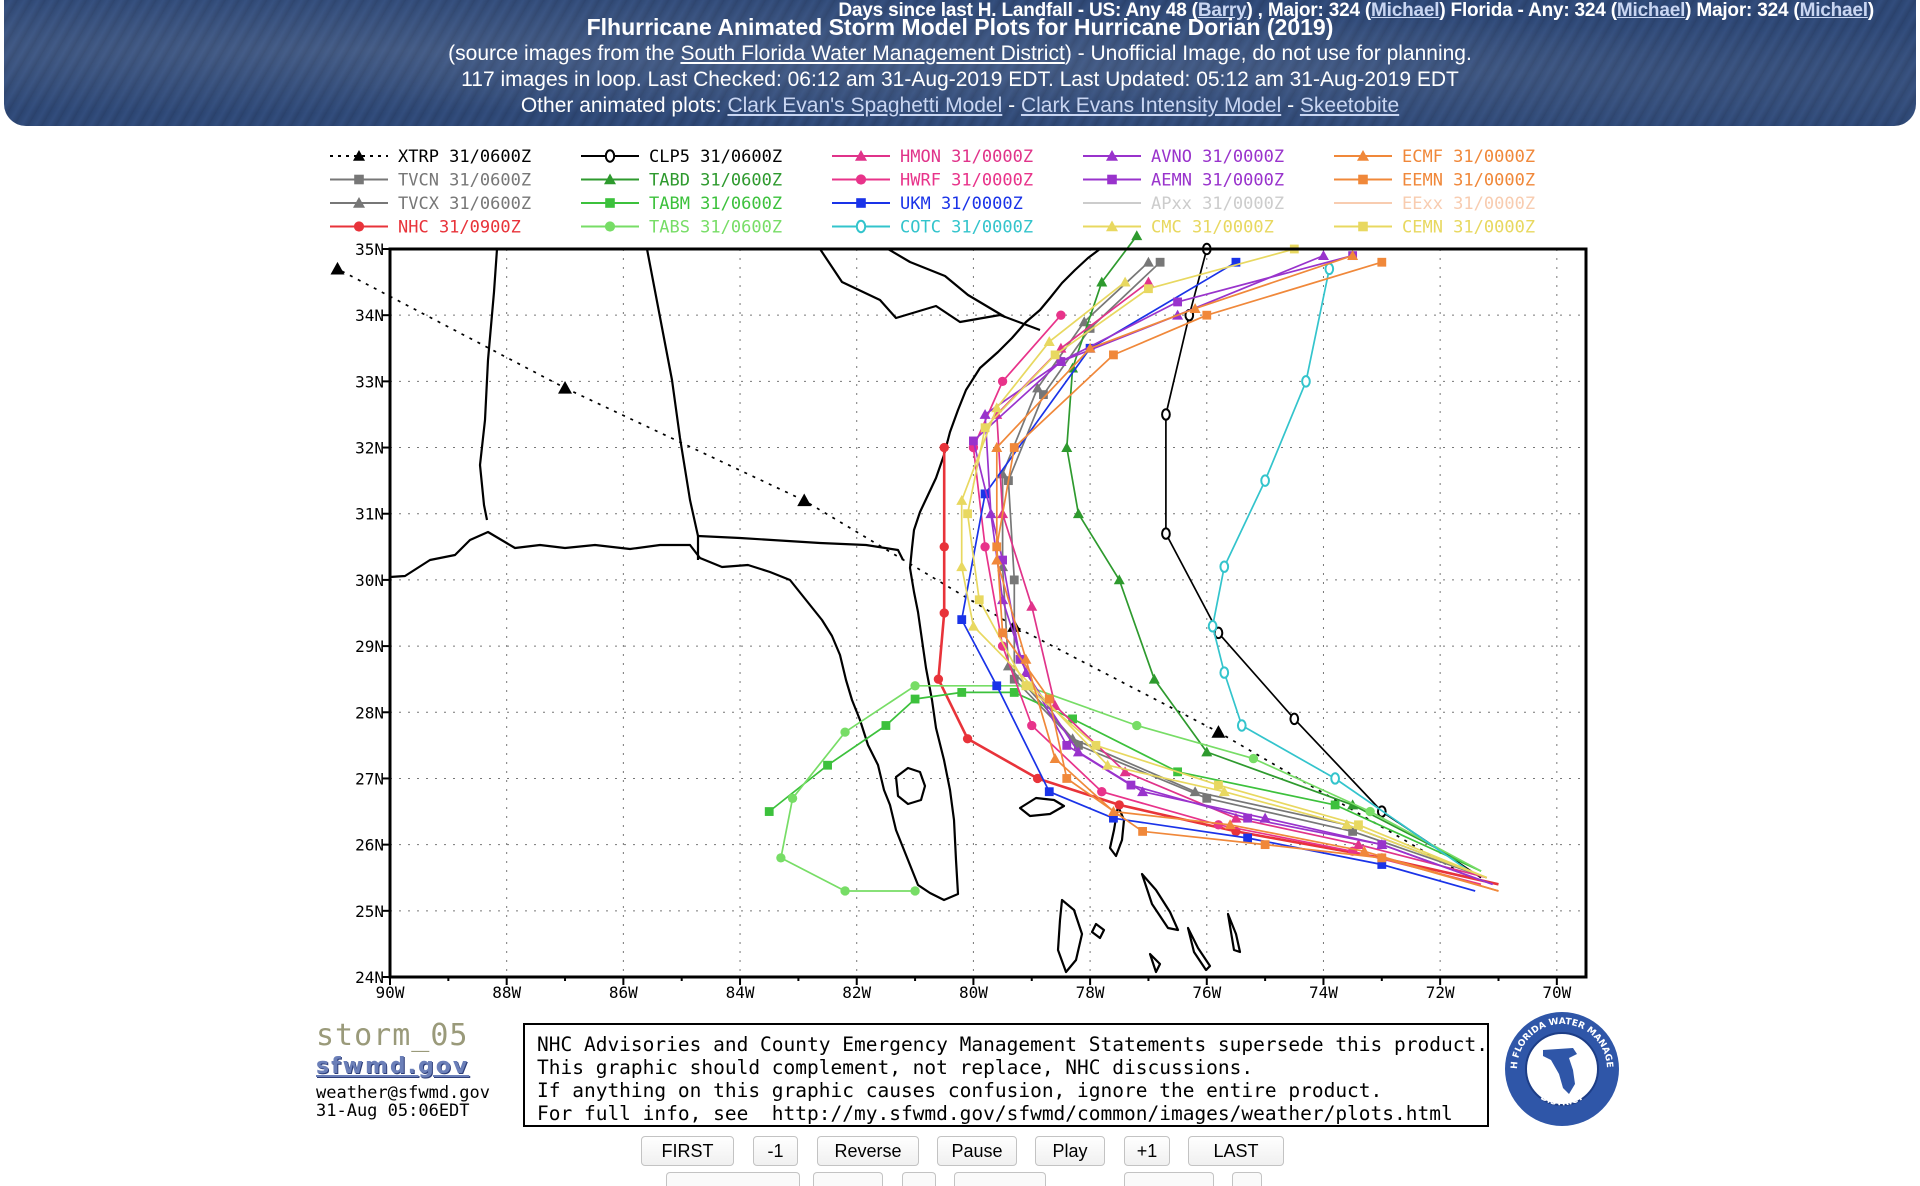 Image resolution: width=1920 pixels, height=1186 pixels. What do you see at coordinates (1070, 1151) in the screenshot?
I see `play-button: Play` at bounding box center [1070, 1151].